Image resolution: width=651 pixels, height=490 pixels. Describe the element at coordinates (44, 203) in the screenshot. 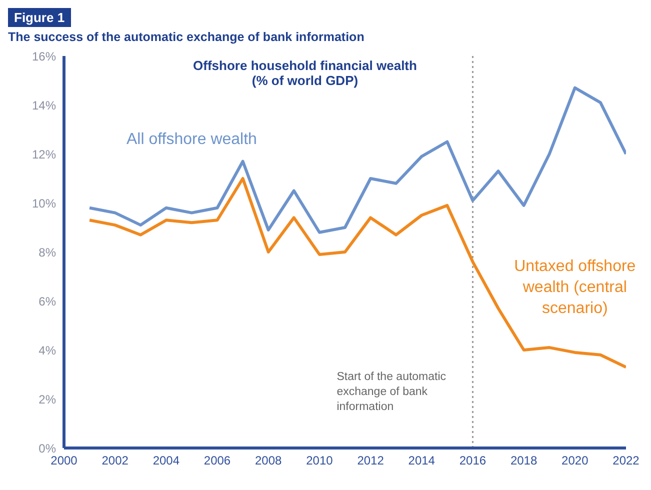

I see `y-tick-label: 10%` at that location.